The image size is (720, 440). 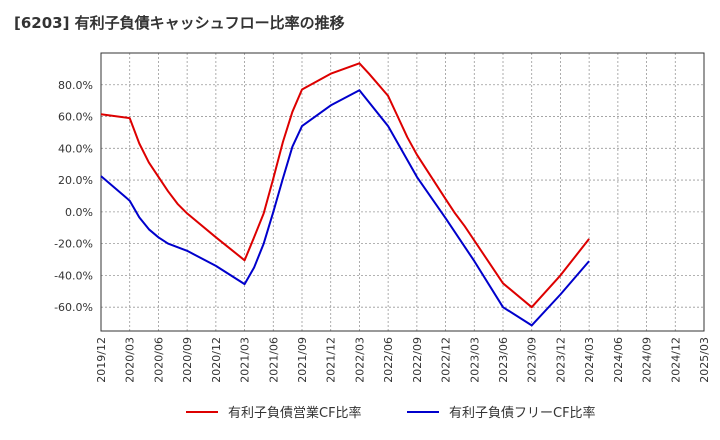 I want to click on y-tick-label: 0.0%, so click(x=79, y=212).